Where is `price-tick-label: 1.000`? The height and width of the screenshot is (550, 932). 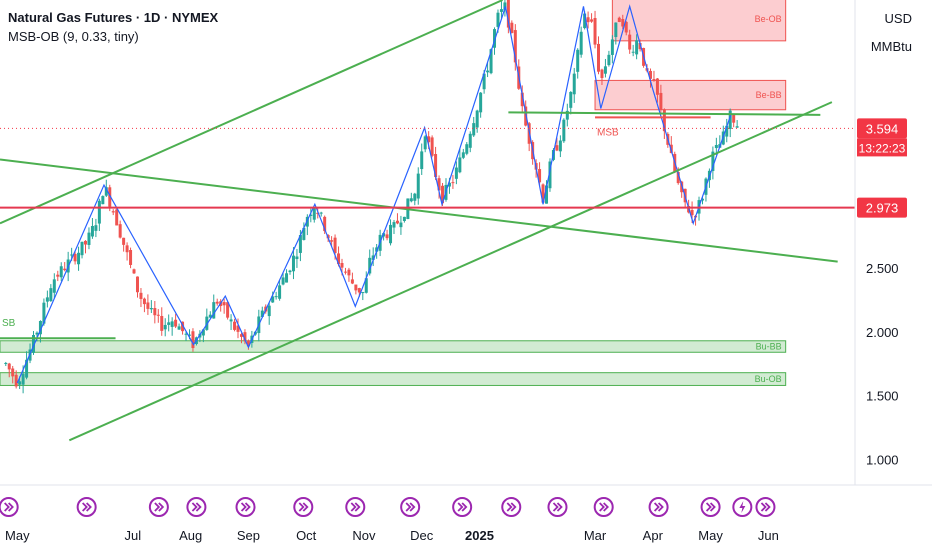
price-tick-label: 1.000 is located at coordinates (882, 459).